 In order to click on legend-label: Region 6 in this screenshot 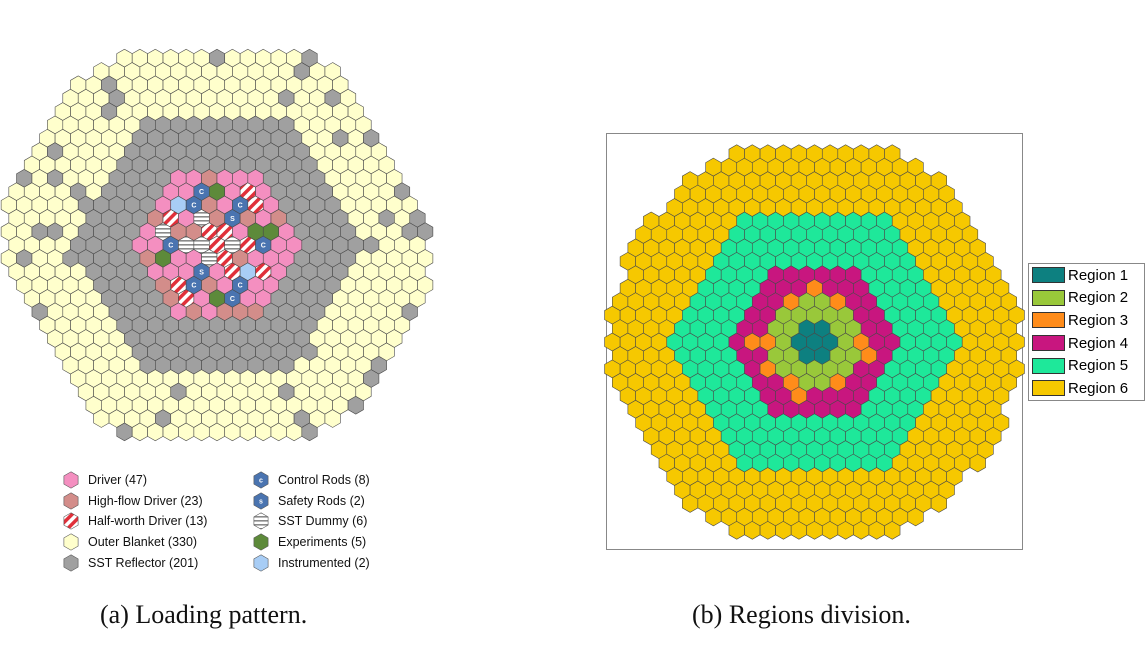, I will do `click(1098, 388)`.